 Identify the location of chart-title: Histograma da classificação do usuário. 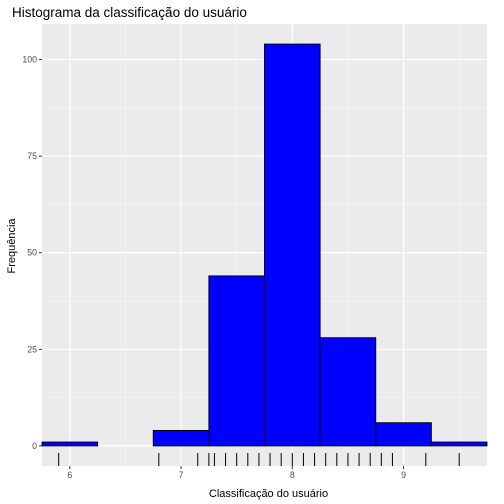
(129, 12).